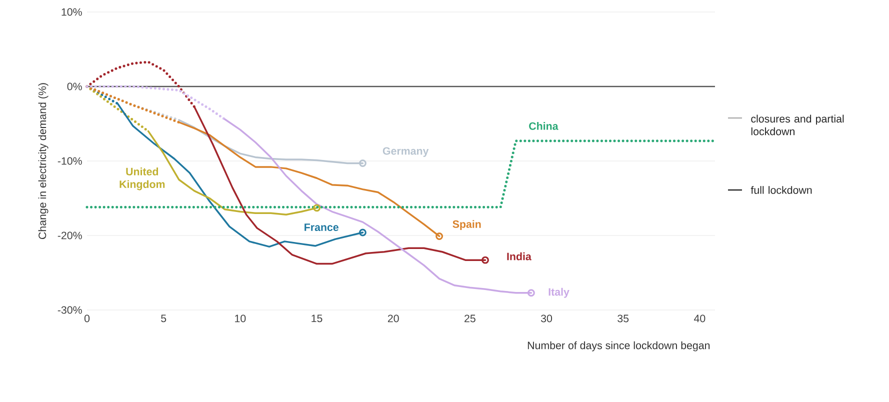 Image resolution: width=889 pixels, height=402 pixels. I want to click on x-tick-label: 40, so click(700, 318).